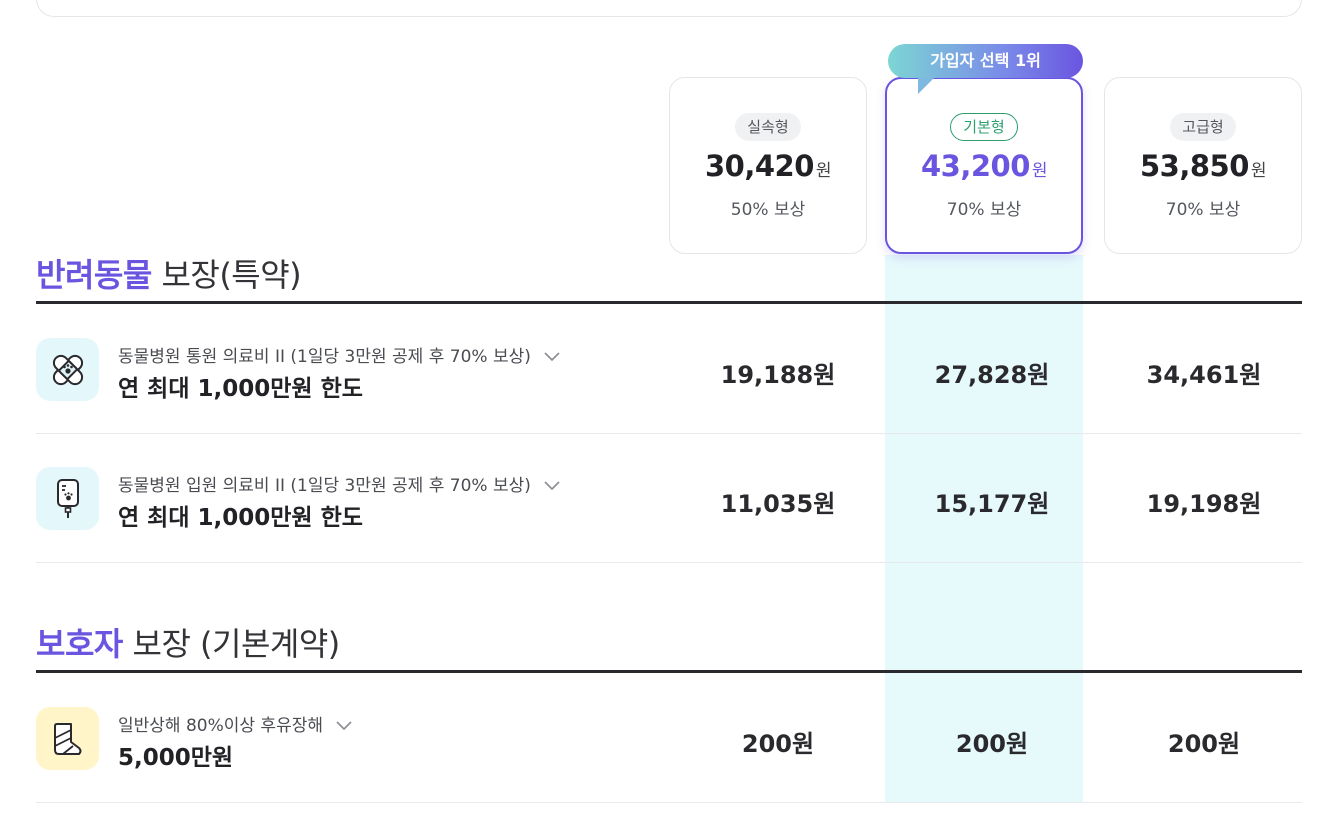 This screenshot has height=836, width=1318. Describe the element at coordinates (992, 504) in the screenshot. I see `row-value-plan-2: 15,177원` at that location.